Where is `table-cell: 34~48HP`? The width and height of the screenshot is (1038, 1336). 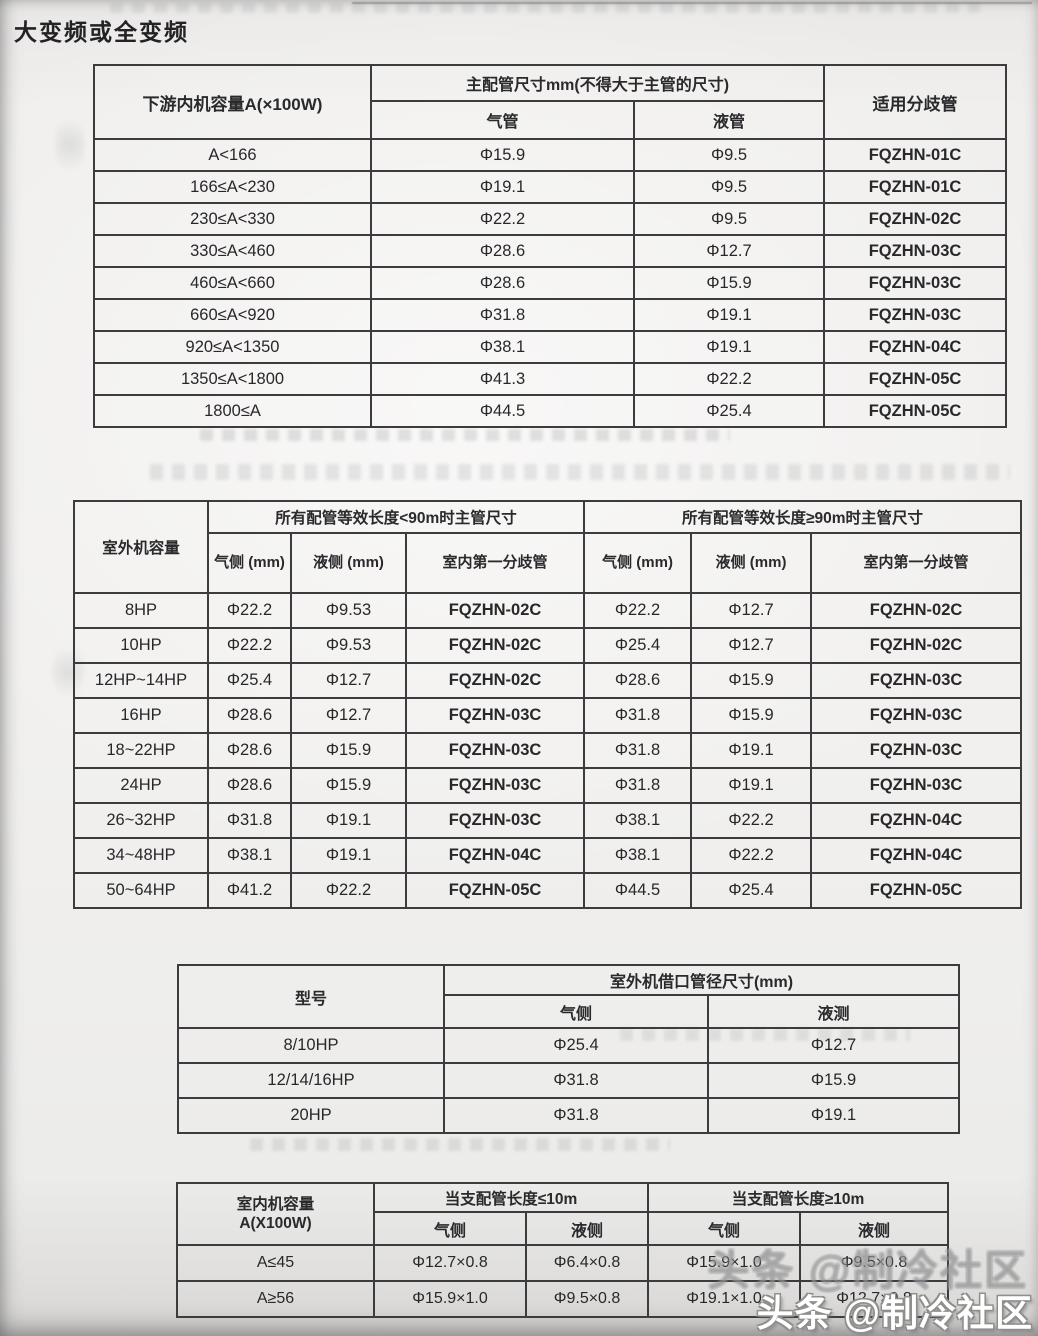 table-cell: 34~48HP is located at coordinates (141, 855).